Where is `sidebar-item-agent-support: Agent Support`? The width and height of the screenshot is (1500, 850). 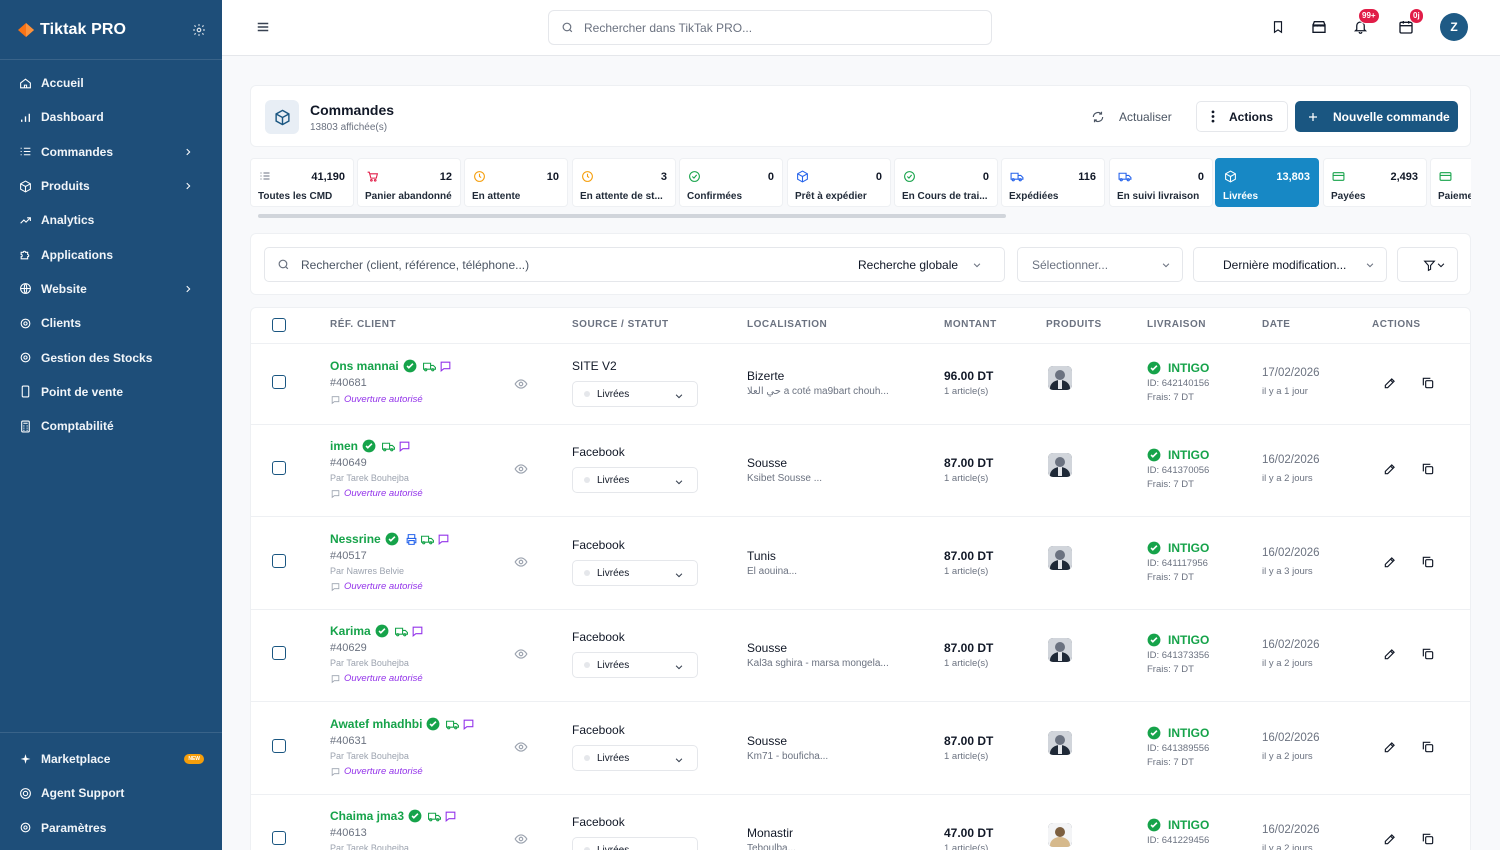 sidebar-item-agent-support: Agent Support is located at coordinates (111, 793).